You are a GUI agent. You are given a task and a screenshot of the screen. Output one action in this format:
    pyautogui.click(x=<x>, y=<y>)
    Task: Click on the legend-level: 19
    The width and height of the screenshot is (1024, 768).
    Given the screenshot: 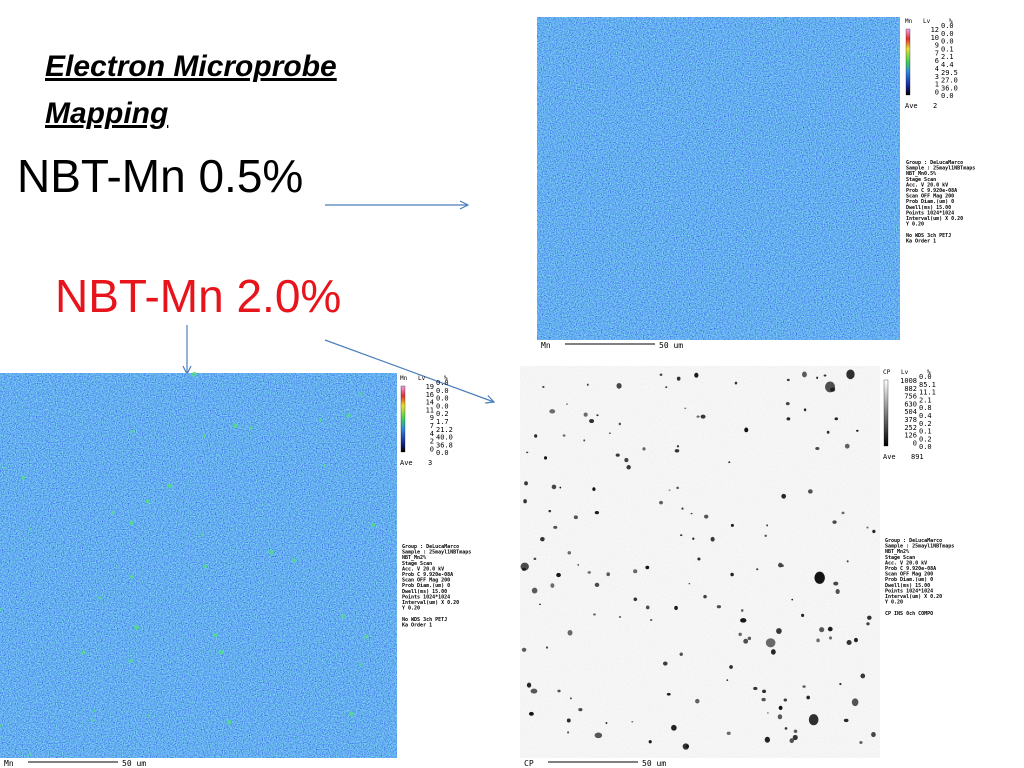 What is the action you would take?
    pyautogui.click(x=430, y=387)
    